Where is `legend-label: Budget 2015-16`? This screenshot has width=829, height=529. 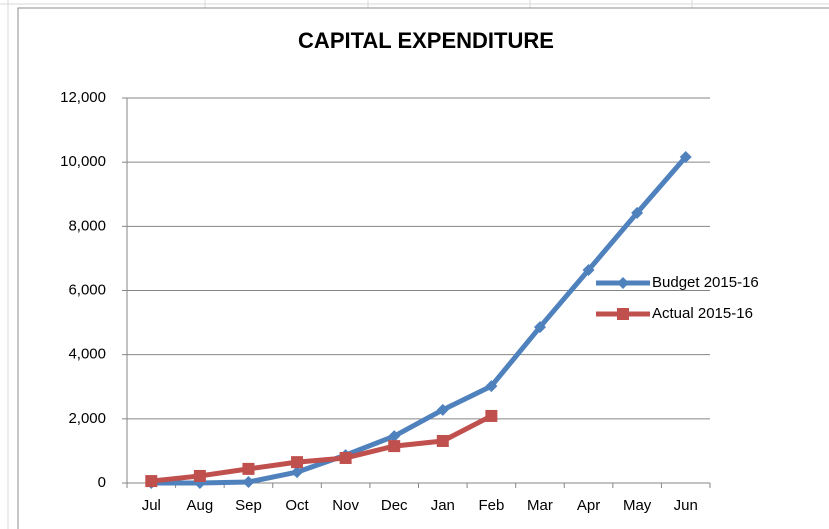
legend-label: Budget 2015-16 is located at coordinates (705, 282).